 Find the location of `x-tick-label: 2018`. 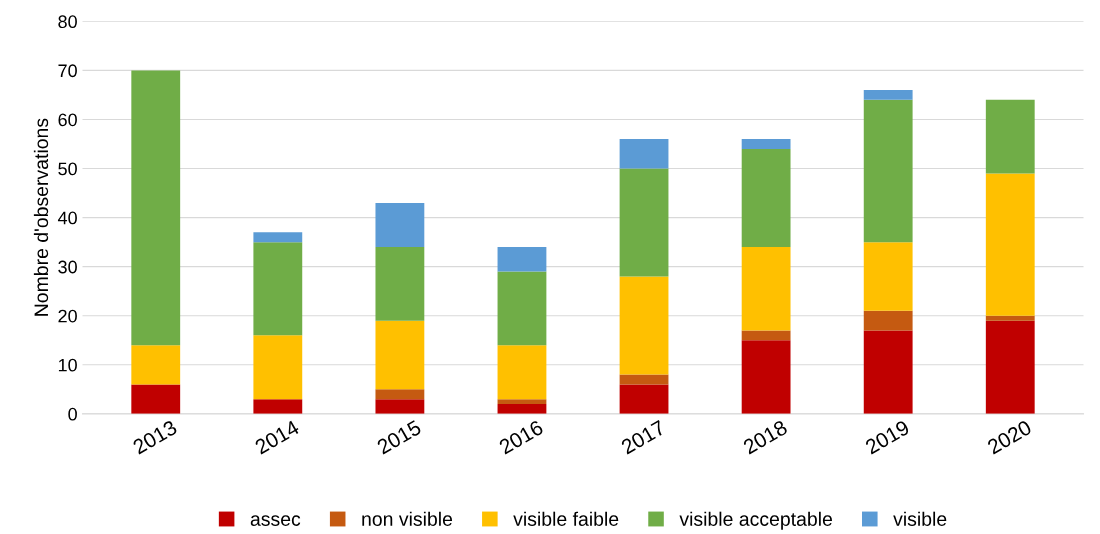

x-tick-label: 2018 is located at coordinates (765, 437).